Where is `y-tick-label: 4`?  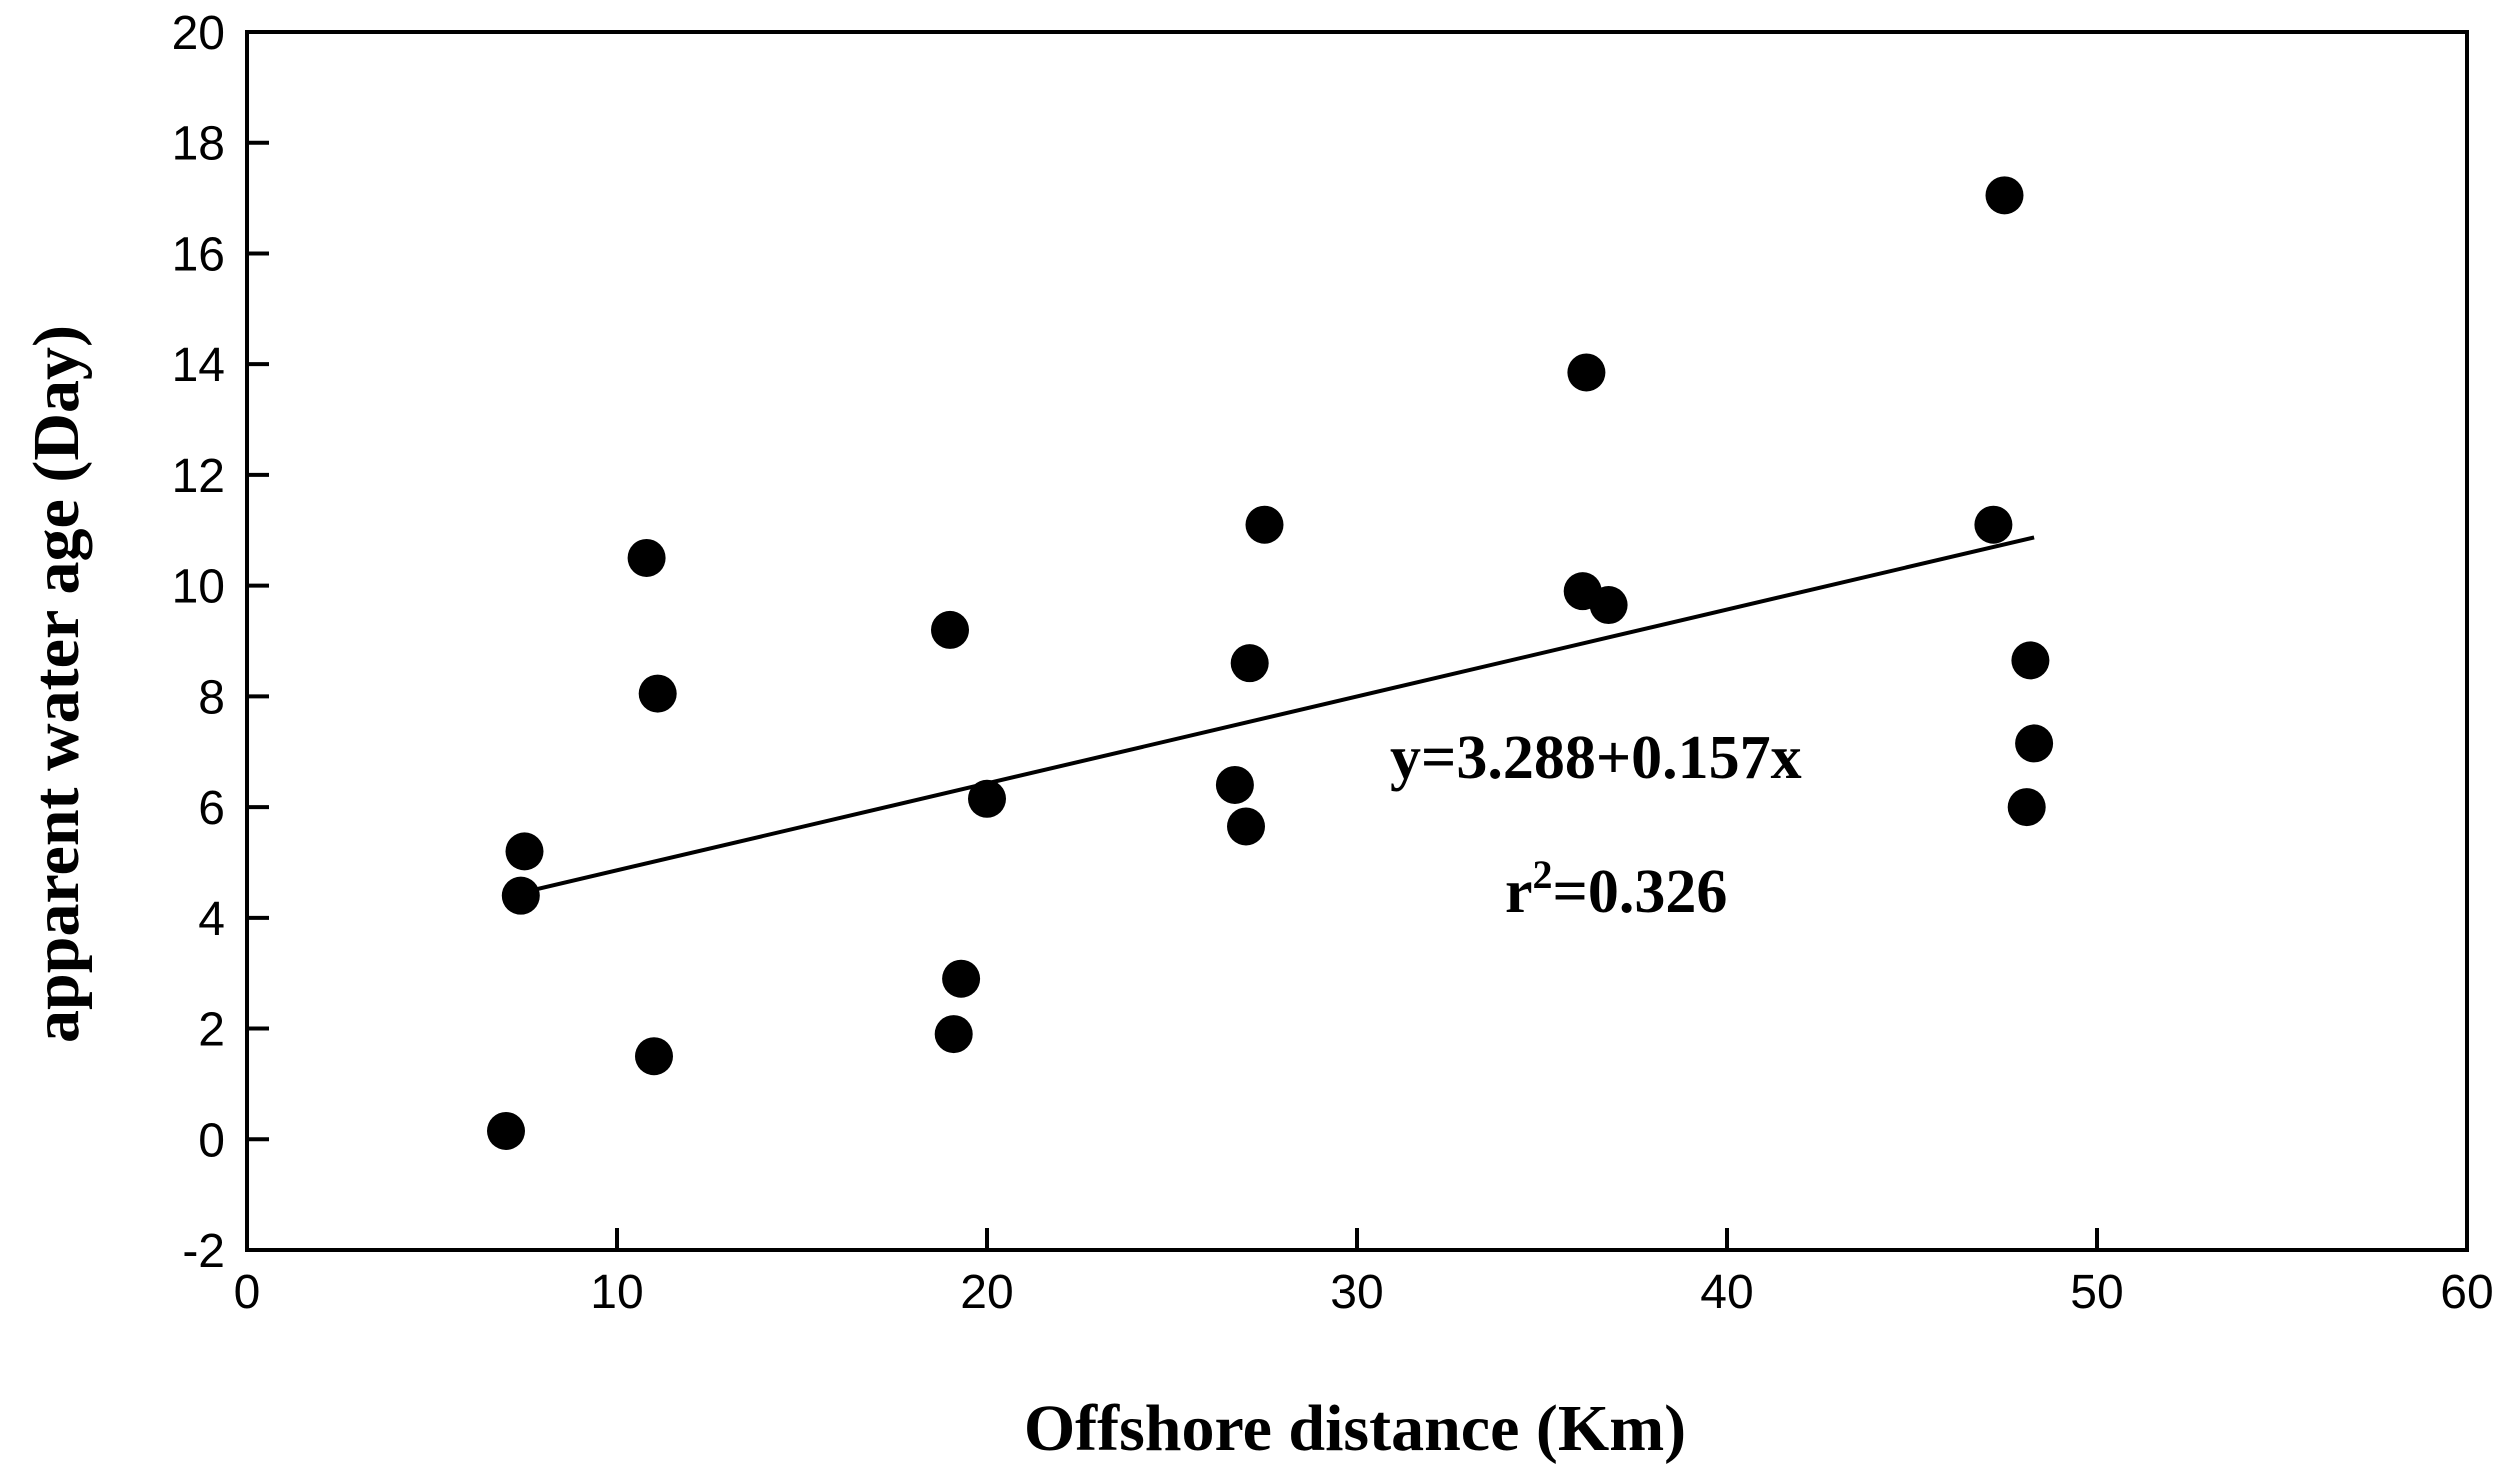
y-tick-label: 4 is located at coordinates (211, 919).